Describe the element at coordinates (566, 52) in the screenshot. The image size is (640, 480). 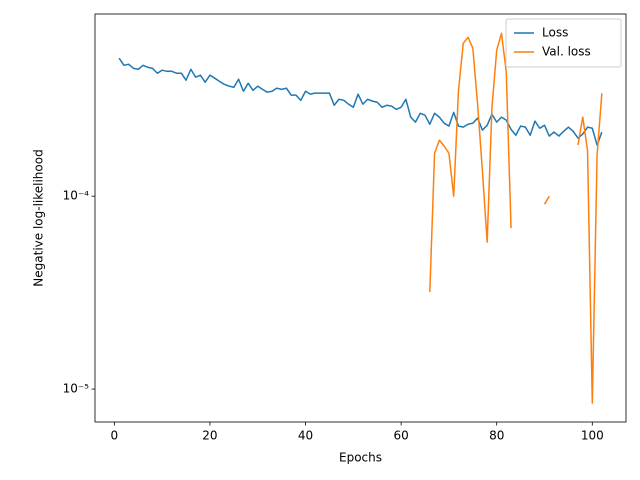
I see `legend-label: Val. loss` at that location.